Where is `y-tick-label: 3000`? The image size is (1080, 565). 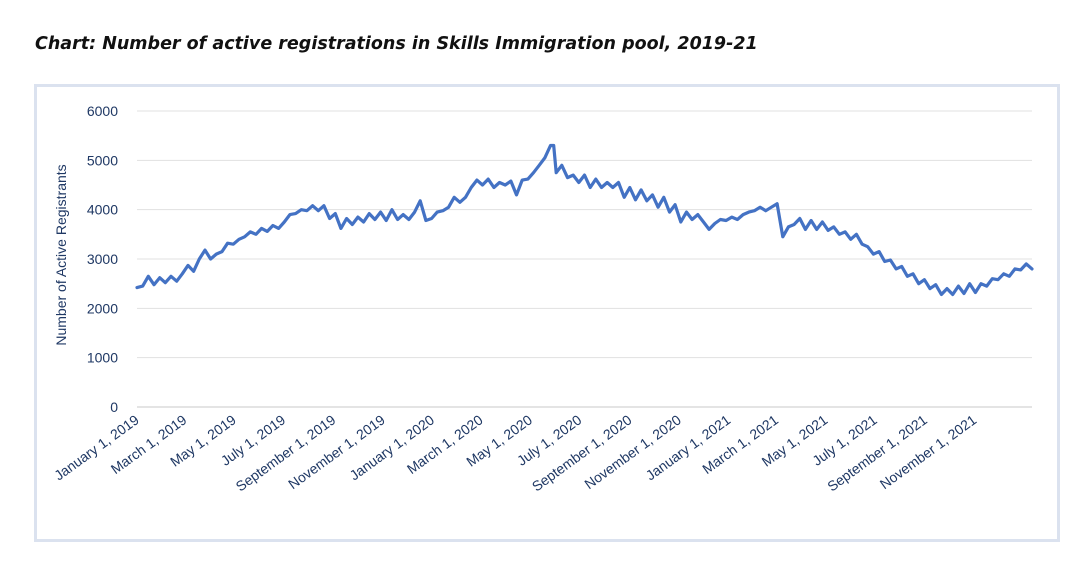
y-tick-label: 3000 is located at coordinates (102, 259).